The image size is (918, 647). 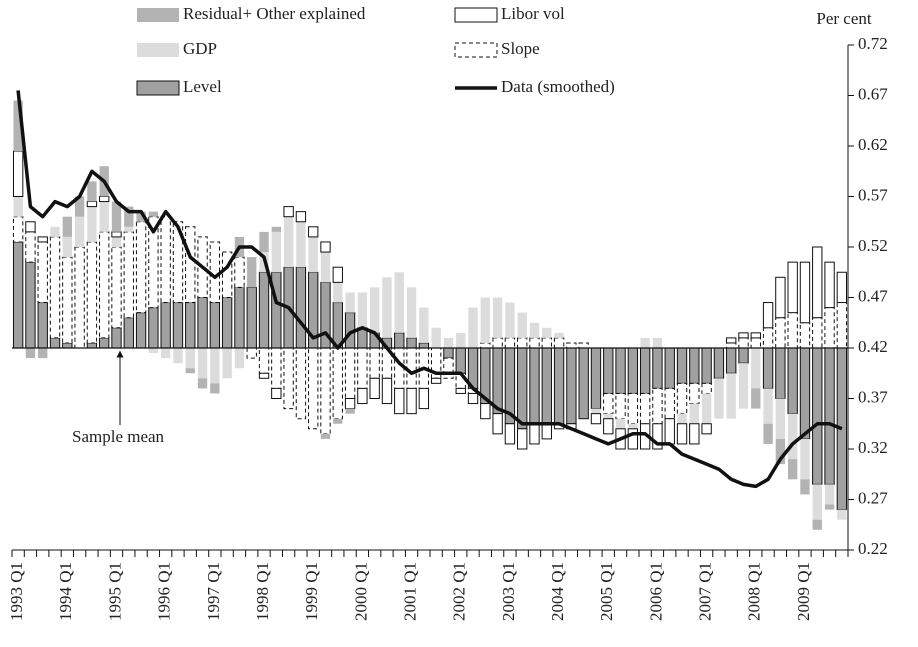 What do you see at coordinates (803, 591) in the screenshot?
I see `x-tick-label: 2009 Q1` at bounding box center [803, 591].